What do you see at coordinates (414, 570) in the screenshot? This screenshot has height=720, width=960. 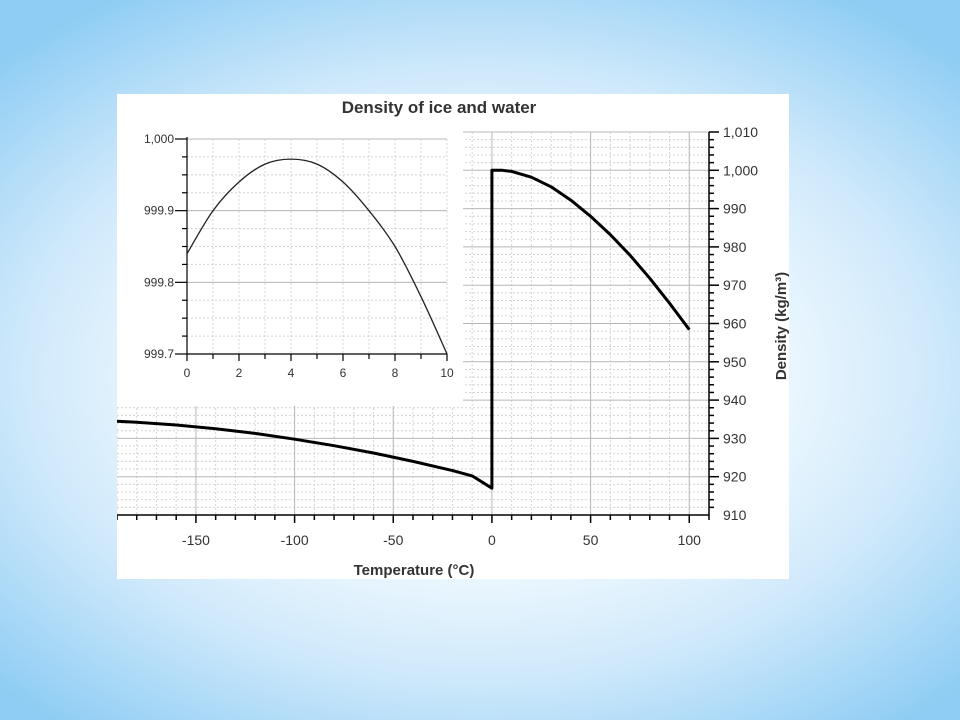 I see `x-axis-title: Temperature (°C)` at bounding box center [414, 570].